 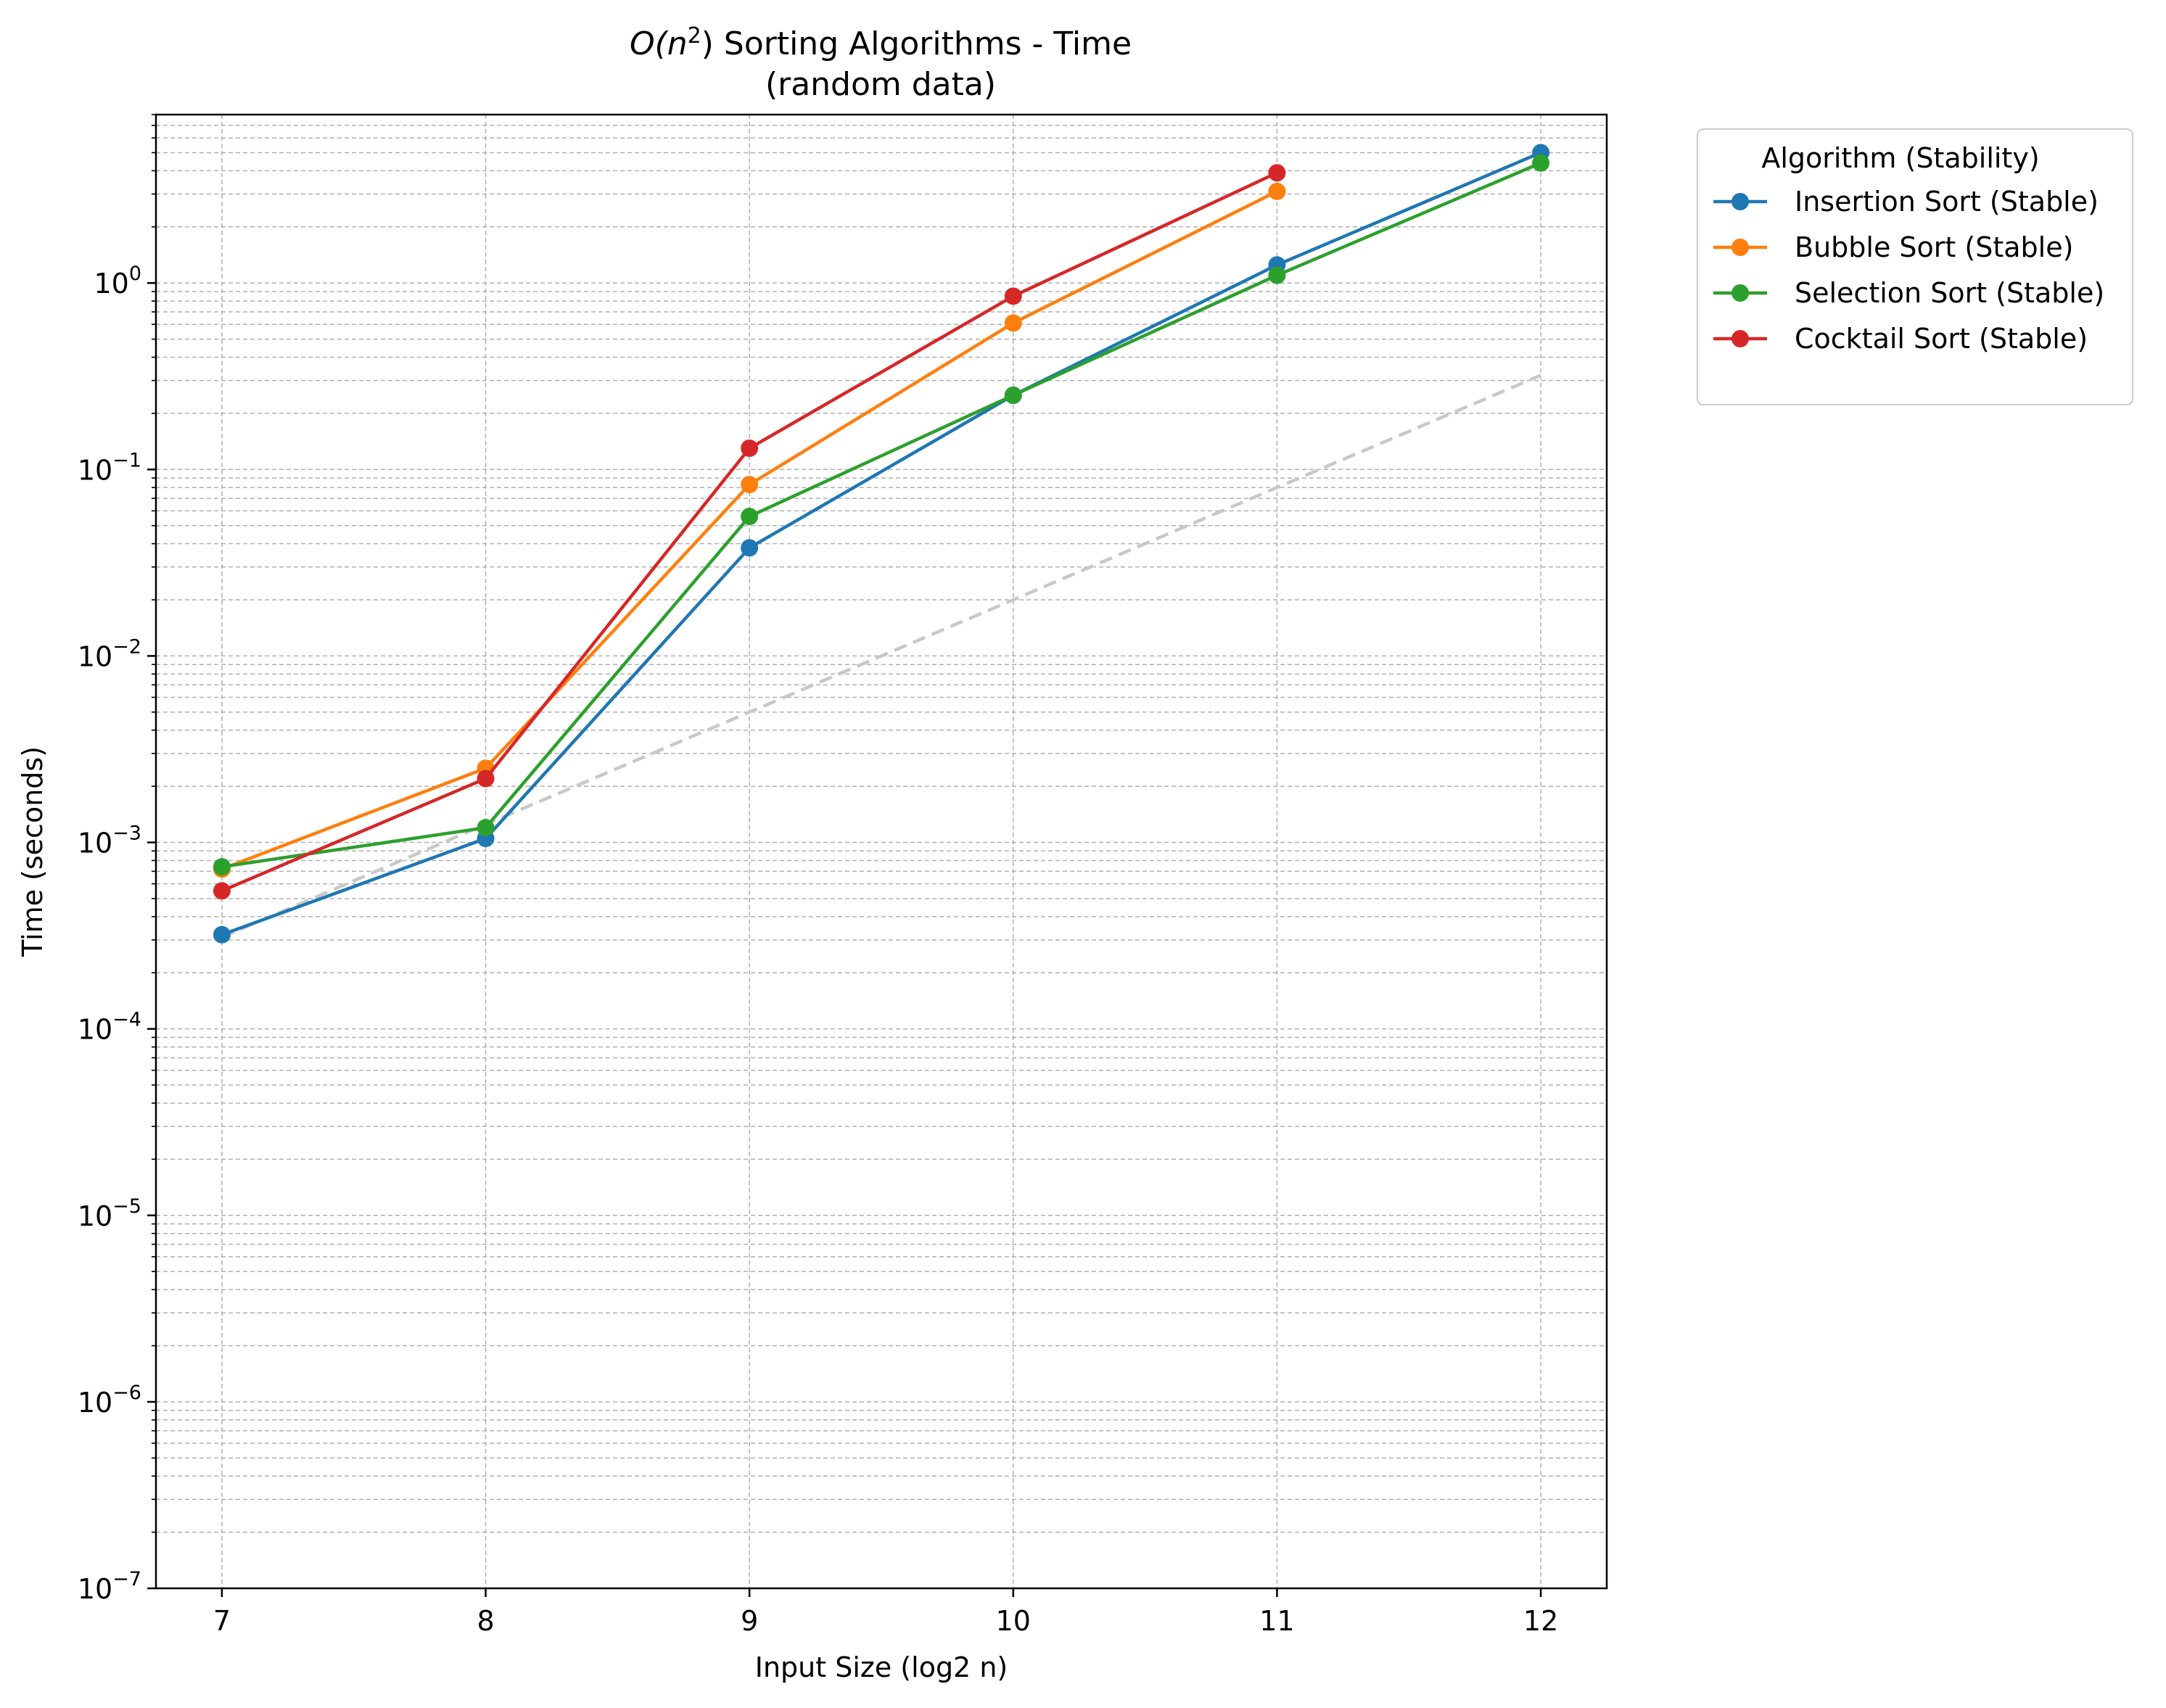 I want to click on legend-label: Insertion Sort (Stable), so click(x=1947, y=202).